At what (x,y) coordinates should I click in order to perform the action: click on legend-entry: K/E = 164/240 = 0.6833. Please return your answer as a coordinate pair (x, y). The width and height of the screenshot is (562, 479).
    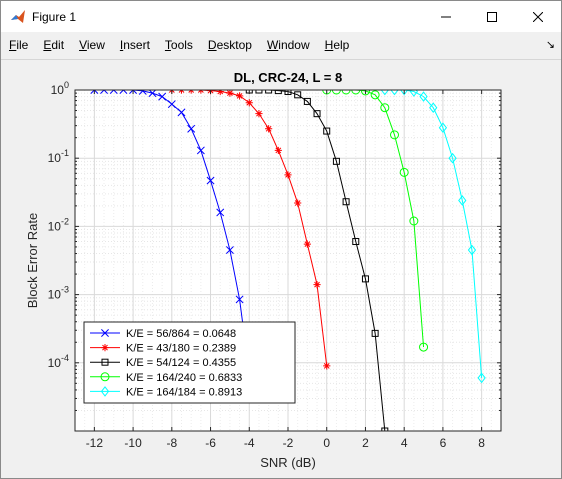
    Looking at the image, I should click on (184, 378).